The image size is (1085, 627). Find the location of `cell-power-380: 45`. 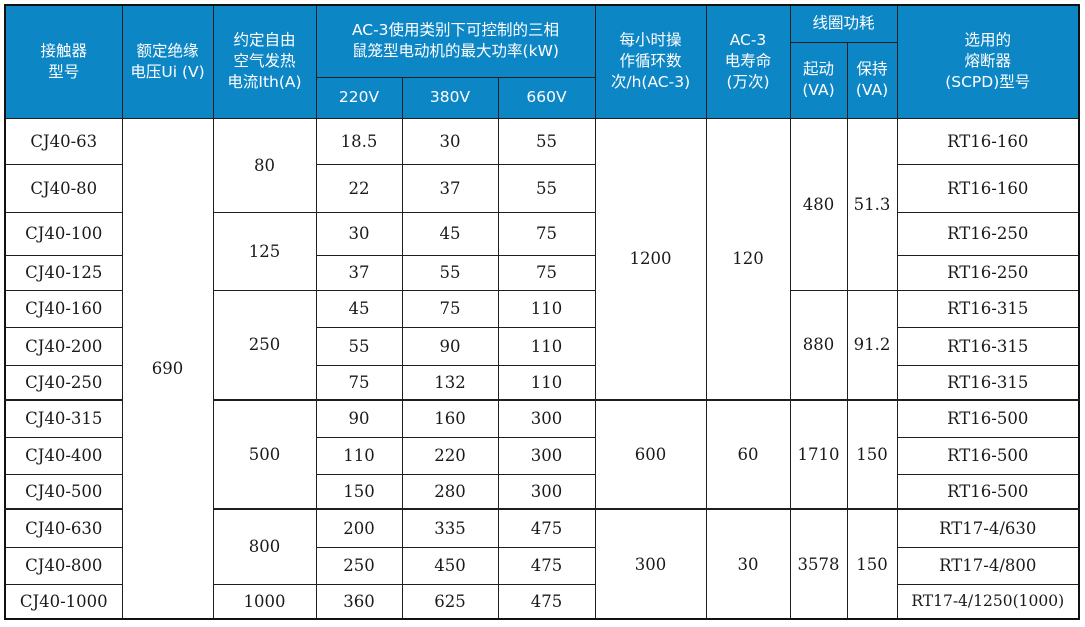

cell-power-380: 45 is located at coordinates (450, 233).